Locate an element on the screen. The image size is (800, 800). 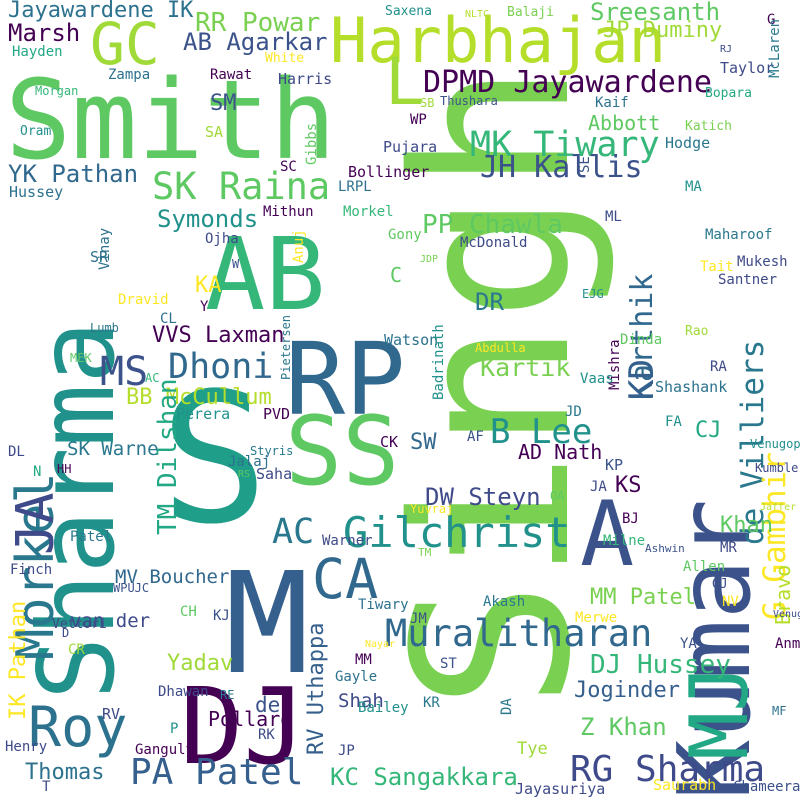
cloud-word: JP Duminy is located at coordinates (663, 30).